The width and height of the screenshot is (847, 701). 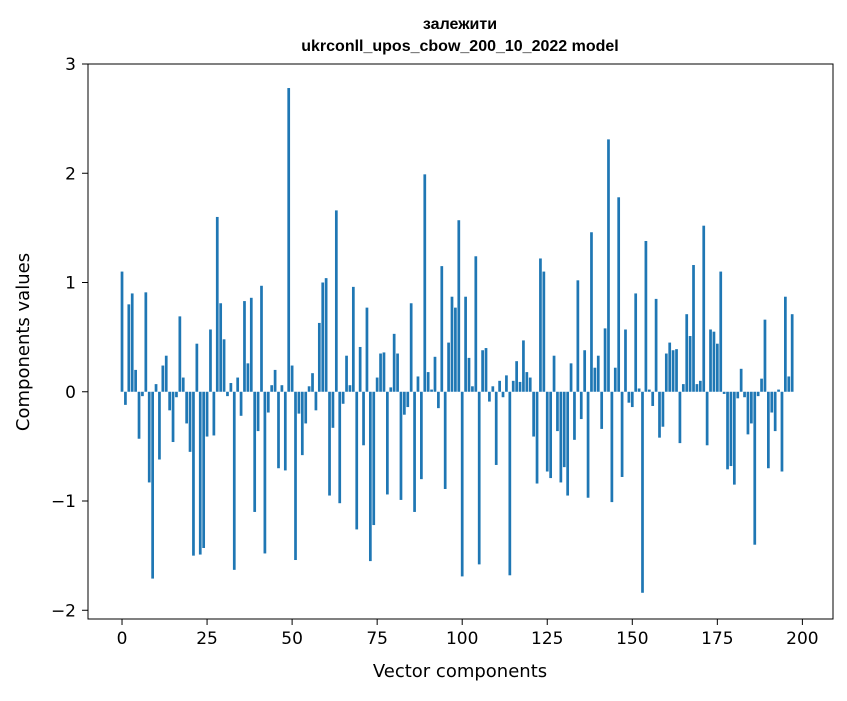 What do you see at coordinates (632, 639) in the screenshot?
I see `x-tick-label: 150` at bounding box center [632, 639].